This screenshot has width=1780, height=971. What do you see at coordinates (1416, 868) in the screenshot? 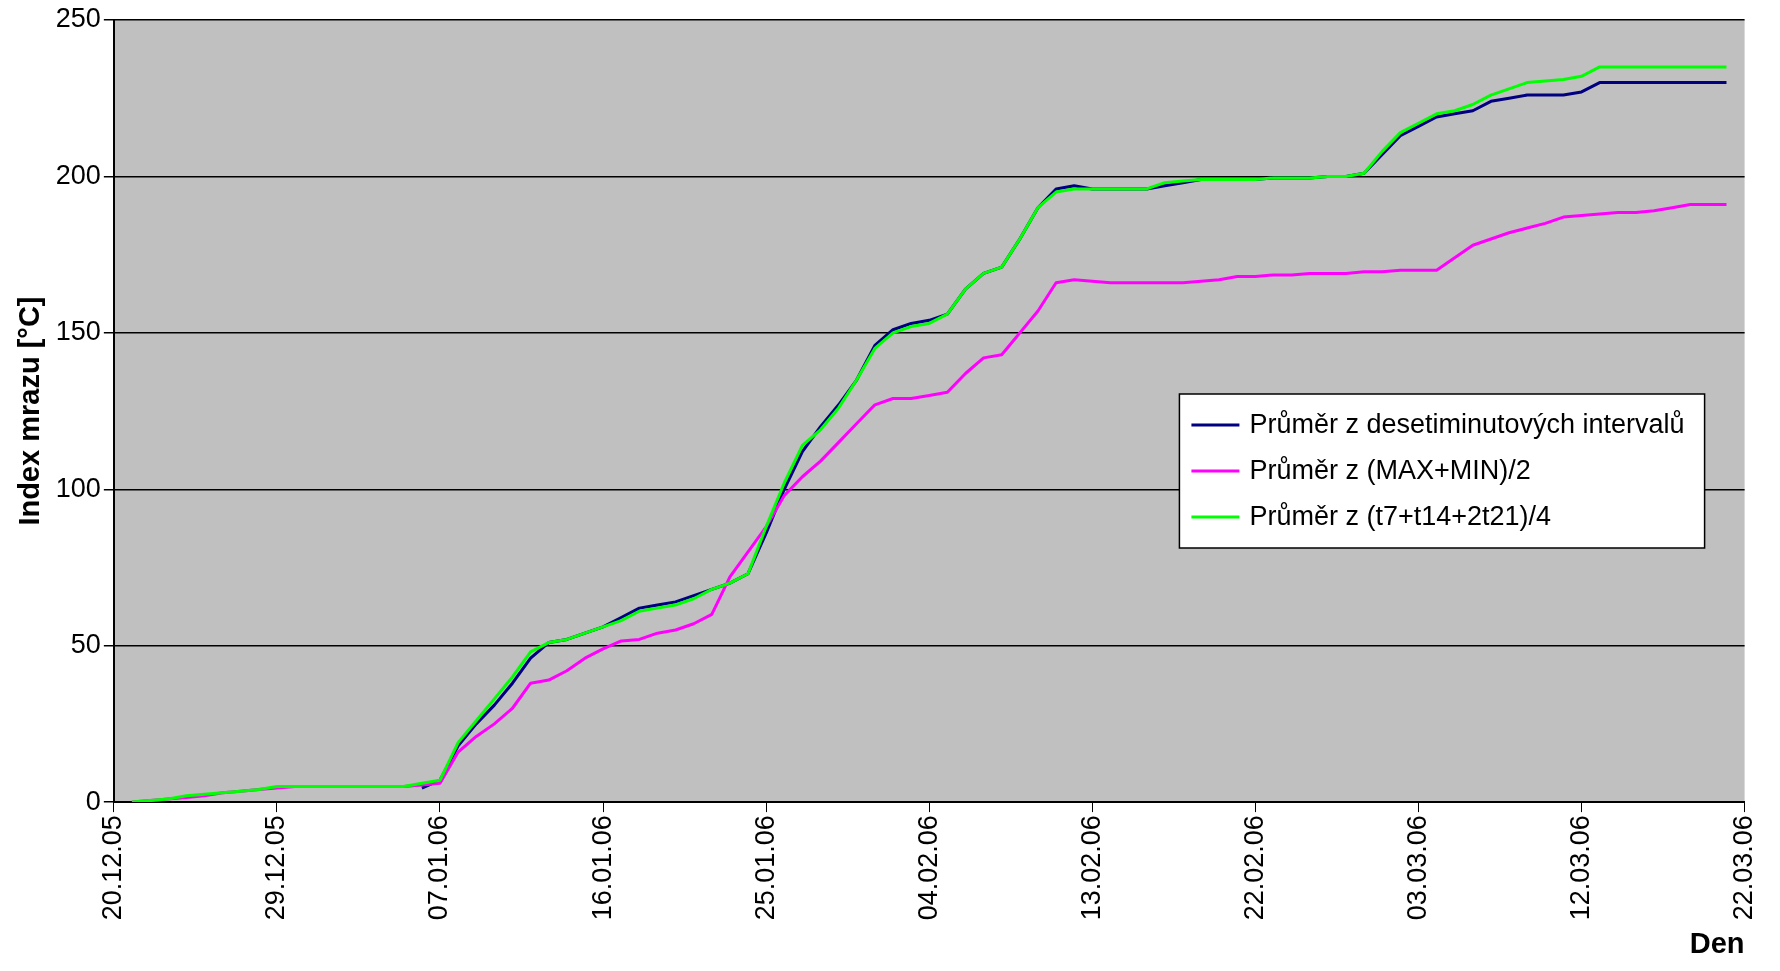
I see `x-tick-label: 03.03.06` at bounding box center [1416, 868].